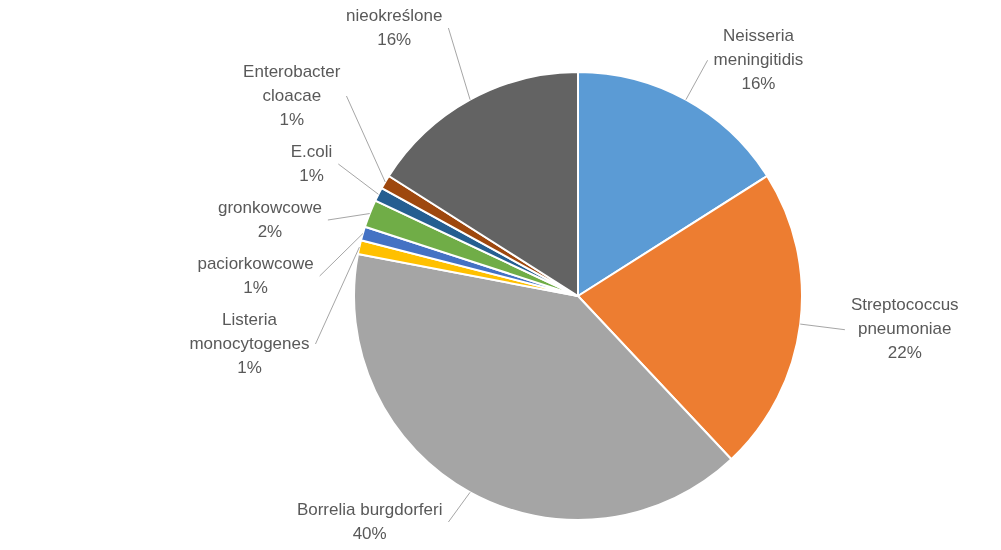  What do you see at coordinates (292, 83) in the screenshot?
I see `slice-label: Enterobacter cloacae` at bounding box center [292, 83].